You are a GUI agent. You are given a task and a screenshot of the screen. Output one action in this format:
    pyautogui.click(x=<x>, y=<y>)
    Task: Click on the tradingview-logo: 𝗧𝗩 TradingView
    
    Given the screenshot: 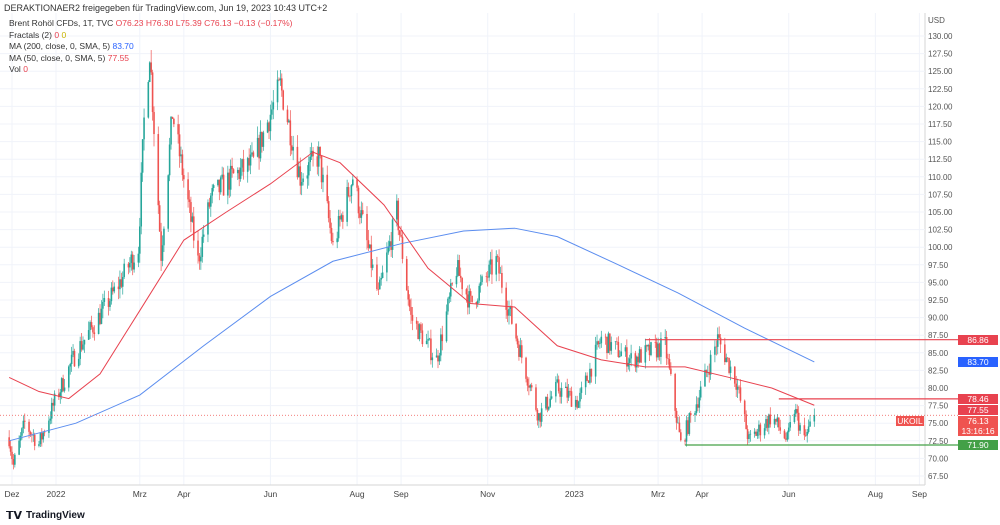 What is the action you would take?
    pyautogui.click(x=45, y=515)
    